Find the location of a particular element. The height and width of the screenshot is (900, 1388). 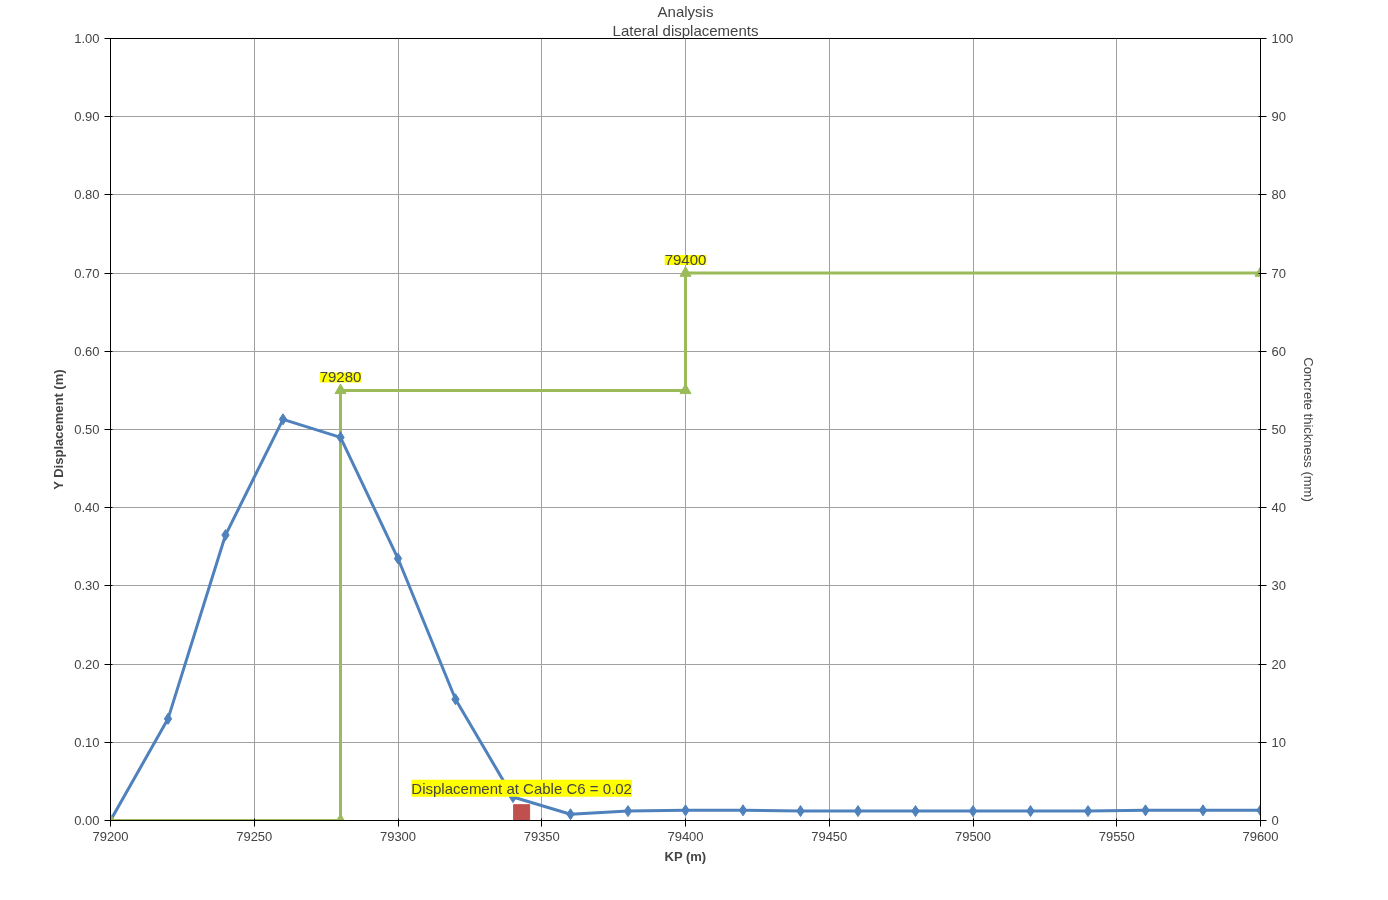

y-tick-label: 0.40 is located at coordinates (87, 508).